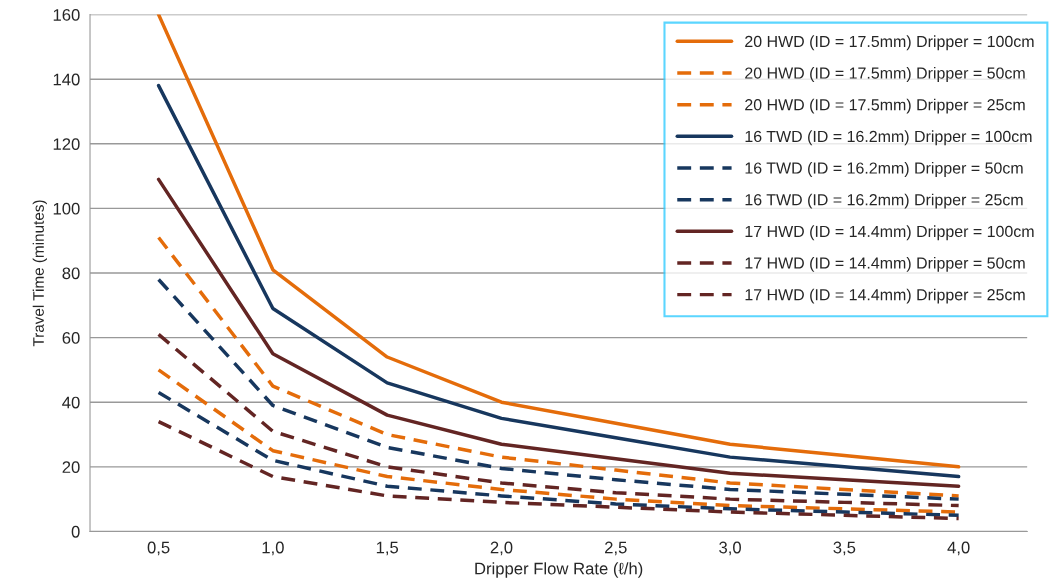 The height and width of the screenshot is (584, 1059). I want to click on x-tick-label: 1,5, so click(387, 548).